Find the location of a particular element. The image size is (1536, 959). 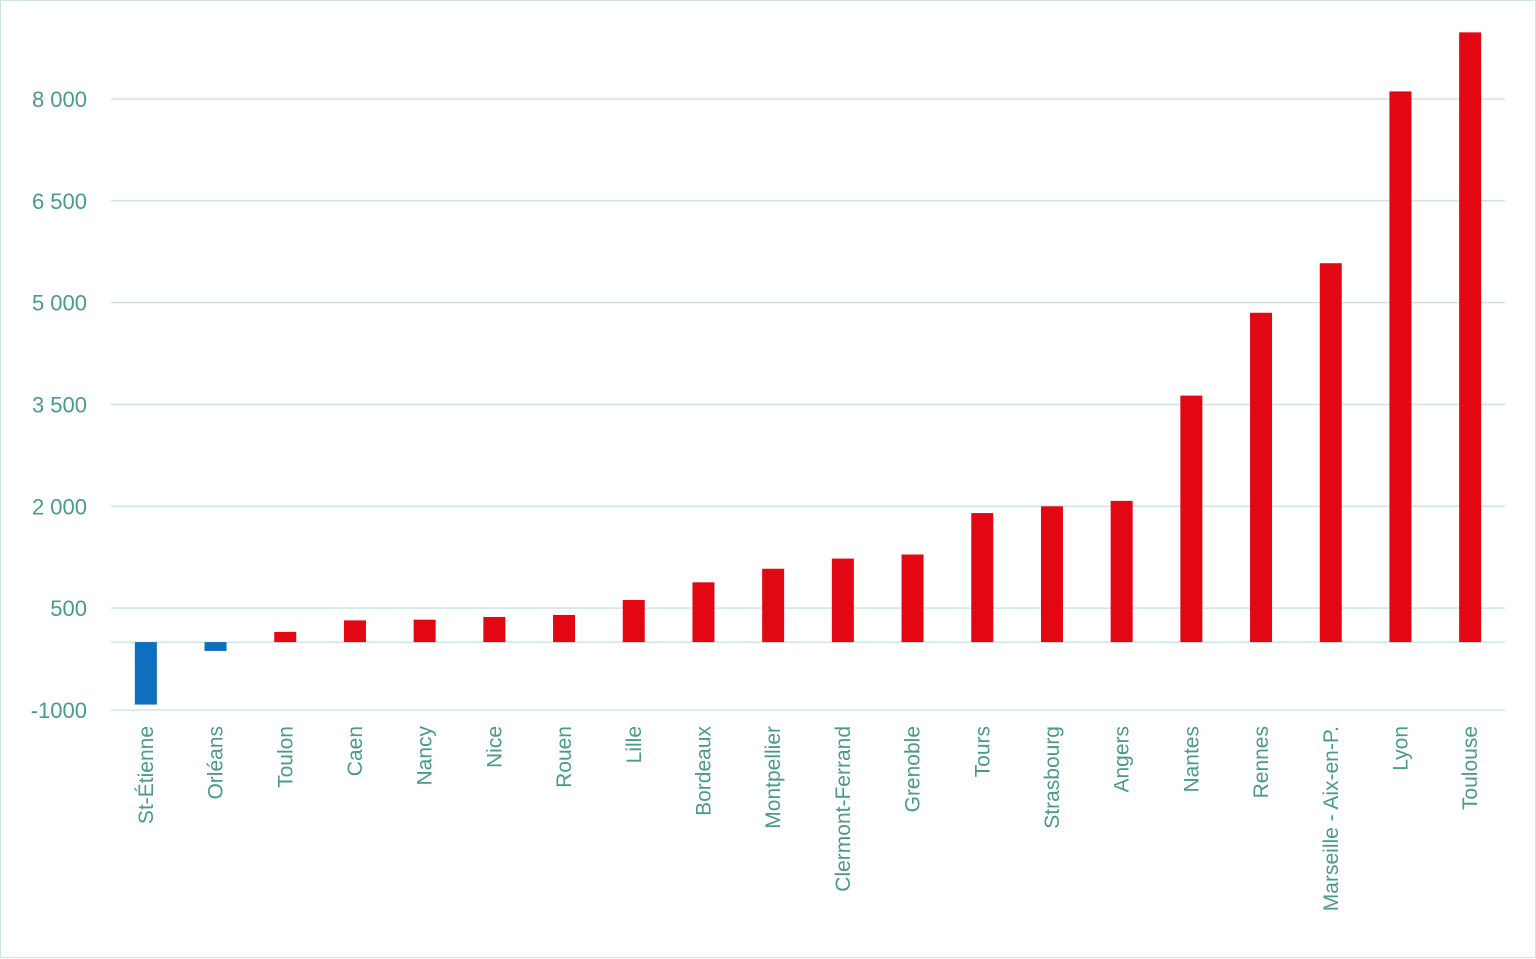

y-axis-tick-labels: -1000 500 2 000 3 500 5 000 6 500 8 000 is located at coordinates (59, 405).